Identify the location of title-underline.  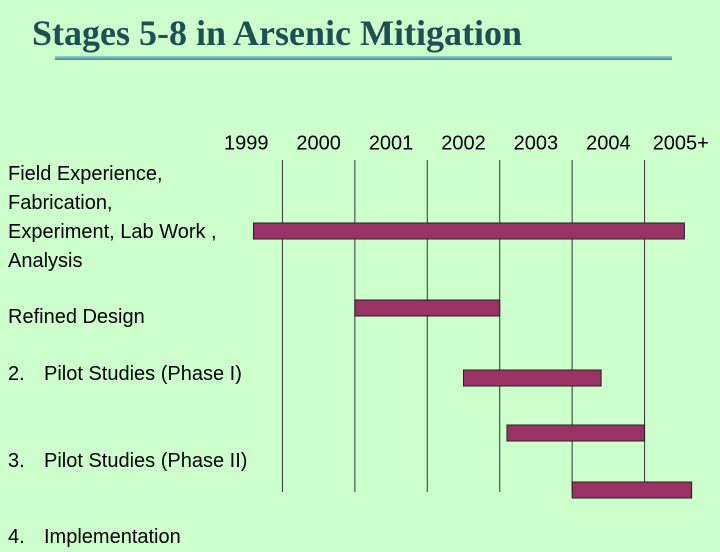
(363, 58).